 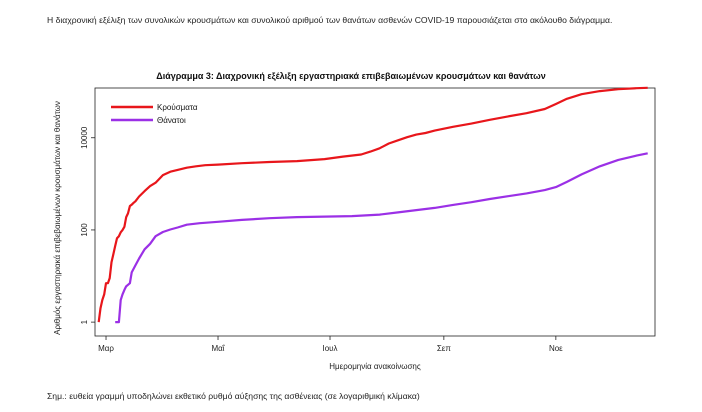 I want to click on x-tick-label: Ιουλ, so click(x=329, y=348).